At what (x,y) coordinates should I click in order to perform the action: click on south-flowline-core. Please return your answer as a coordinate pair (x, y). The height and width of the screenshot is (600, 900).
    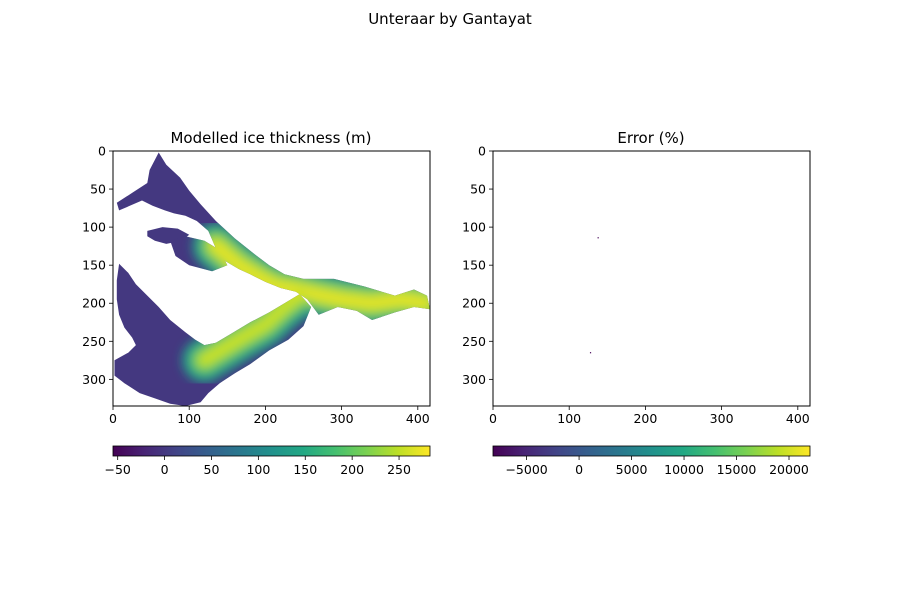
    Looking at the image, I should click on (252, 328).